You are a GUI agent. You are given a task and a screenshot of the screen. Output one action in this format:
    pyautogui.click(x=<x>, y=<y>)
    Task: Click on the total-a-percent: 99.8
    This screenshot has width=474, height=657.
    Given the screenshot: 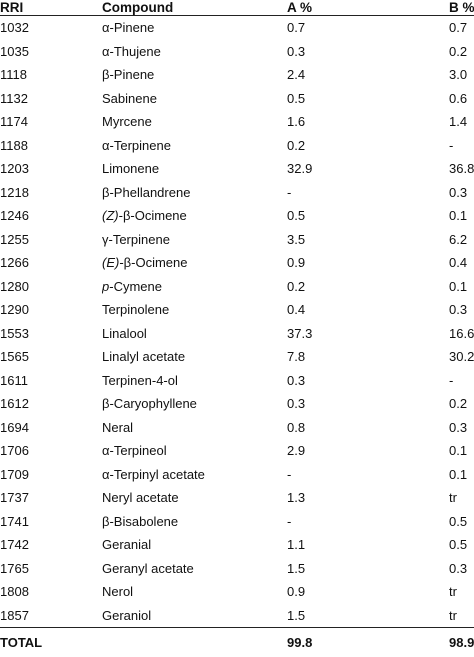 What is the action you would take?
    pyautogui.click(x=368, y=642)
    